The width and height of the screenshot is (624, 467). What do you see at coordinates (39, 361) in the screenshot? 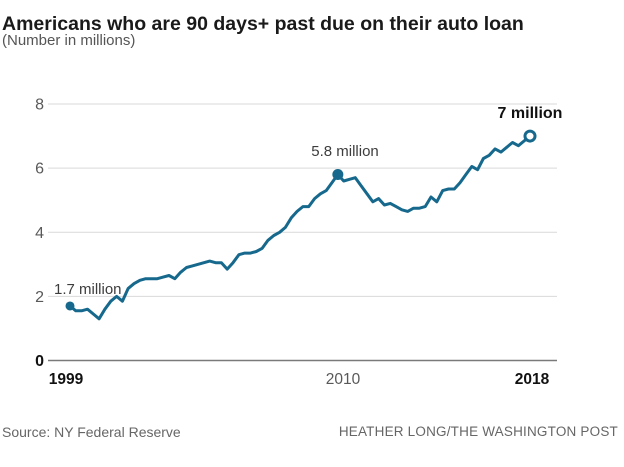
I see `y-tick-label: 0` at bounding box center [39, 361].